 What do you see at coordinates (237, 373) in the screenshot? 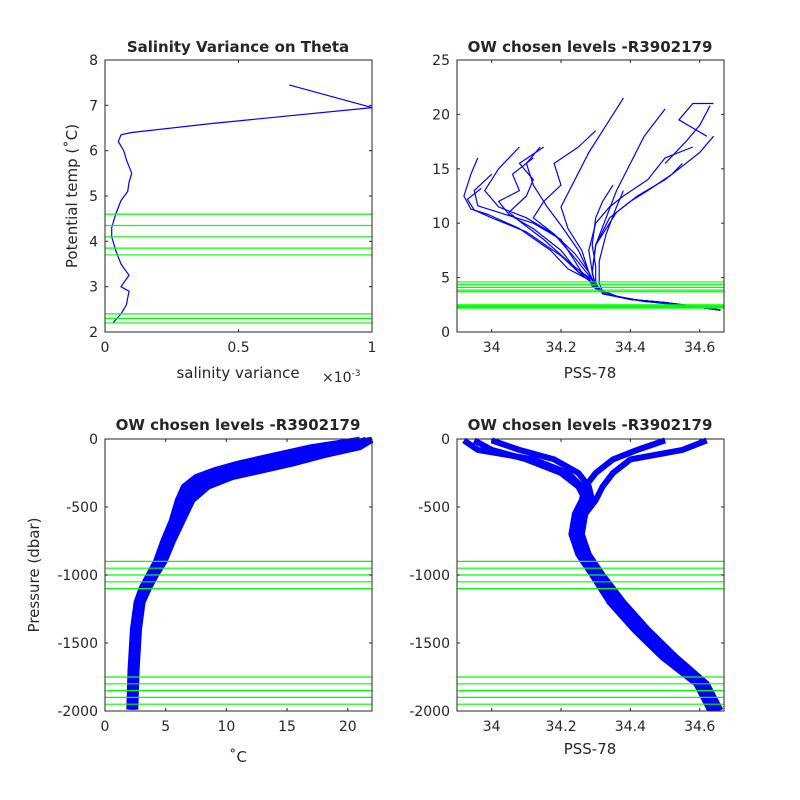
I see `x-axis-label: salinity variance` at bounding box center [237, 373].